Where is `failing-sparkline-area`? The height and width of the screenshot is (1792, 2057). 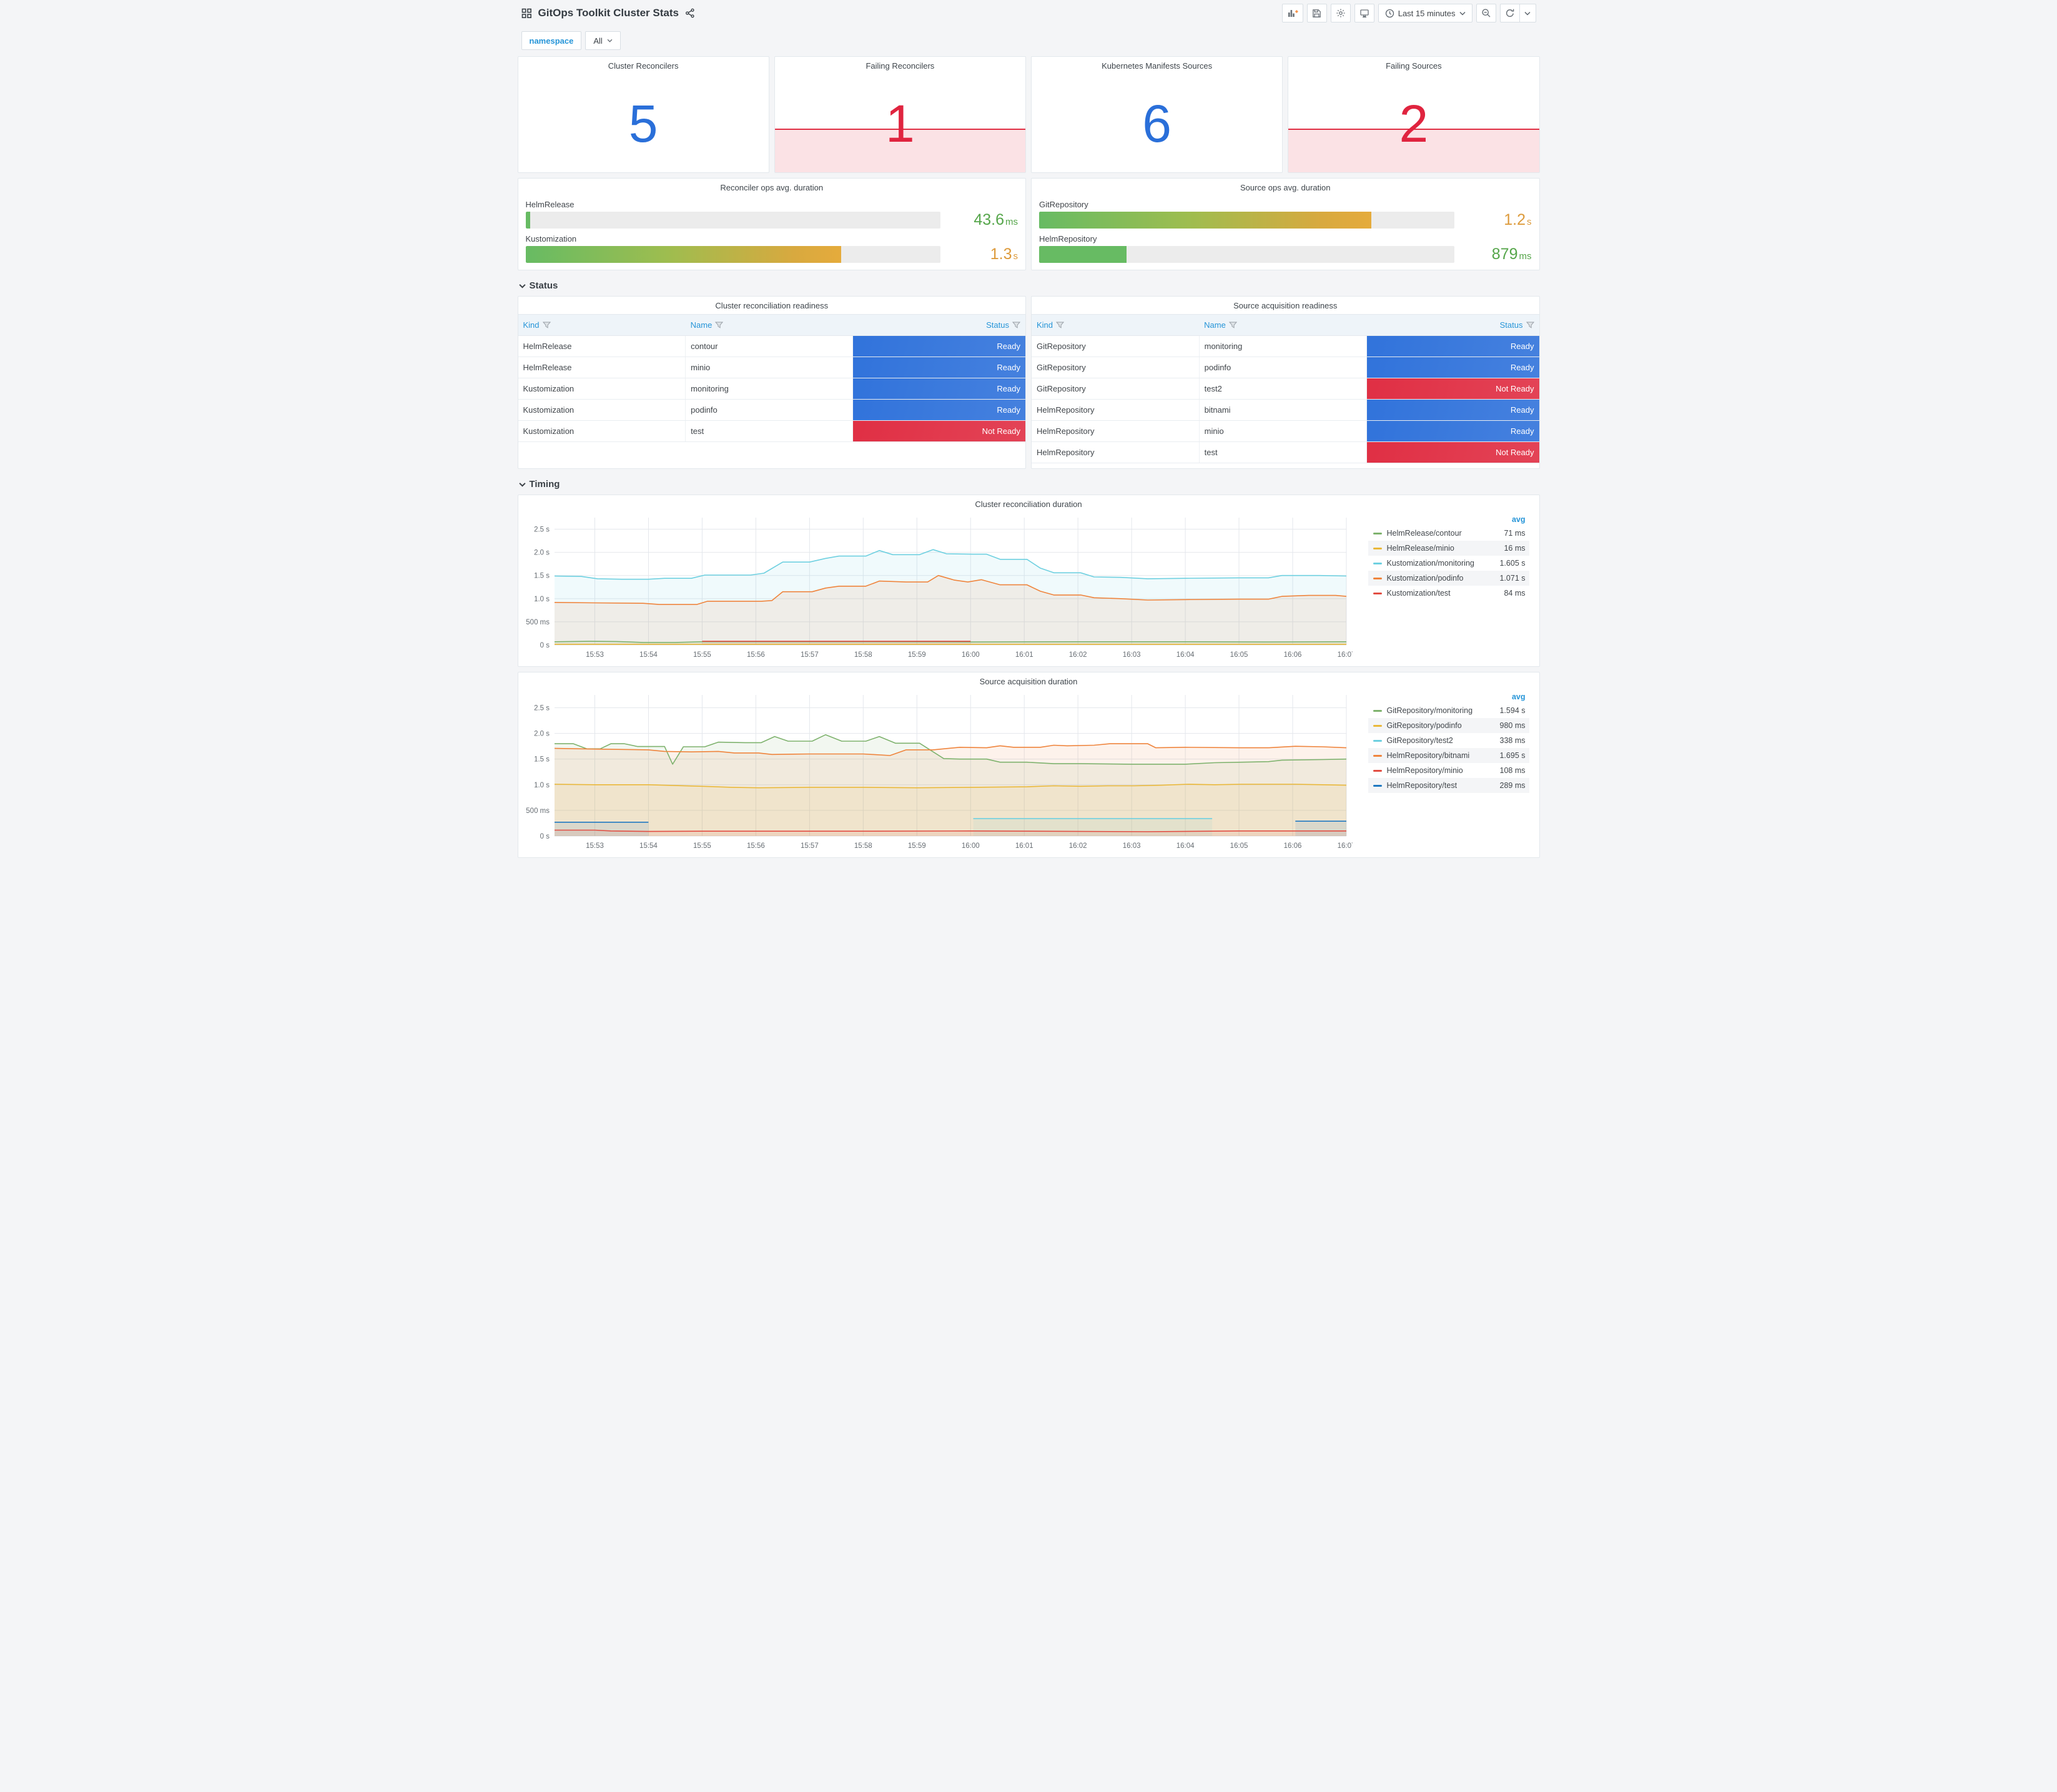 failing-sparkline-area is located at coordinates (1413, 150).